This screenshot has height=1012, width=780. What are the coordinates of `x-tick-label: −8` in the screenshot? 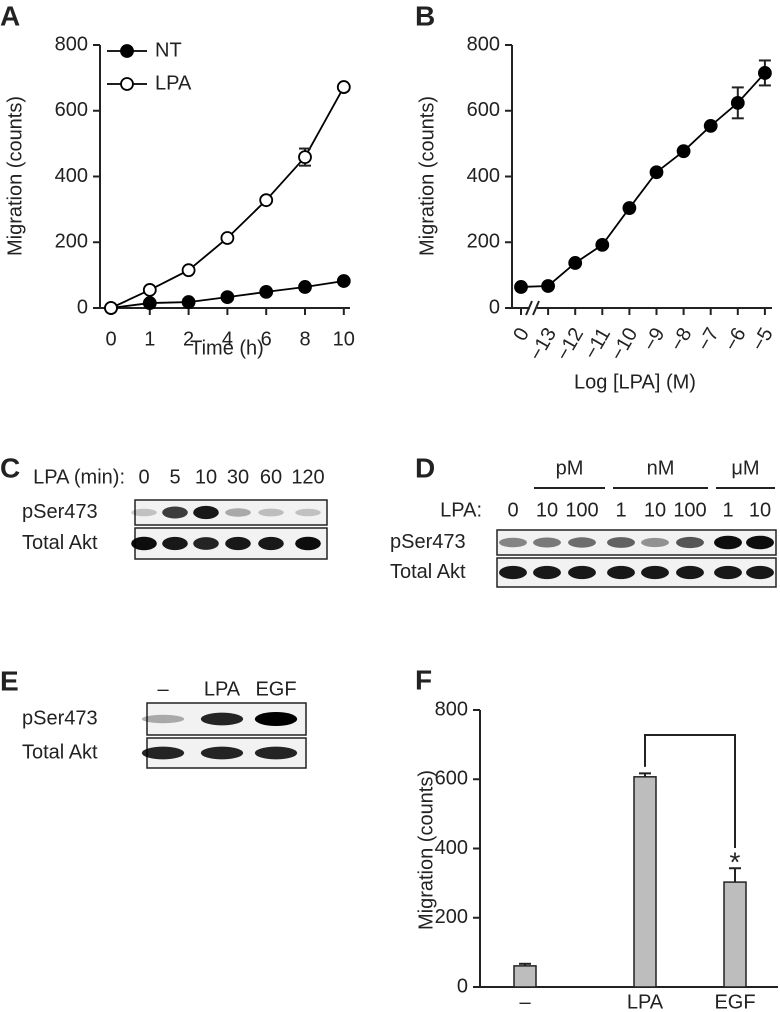 It's located at (681, 339).